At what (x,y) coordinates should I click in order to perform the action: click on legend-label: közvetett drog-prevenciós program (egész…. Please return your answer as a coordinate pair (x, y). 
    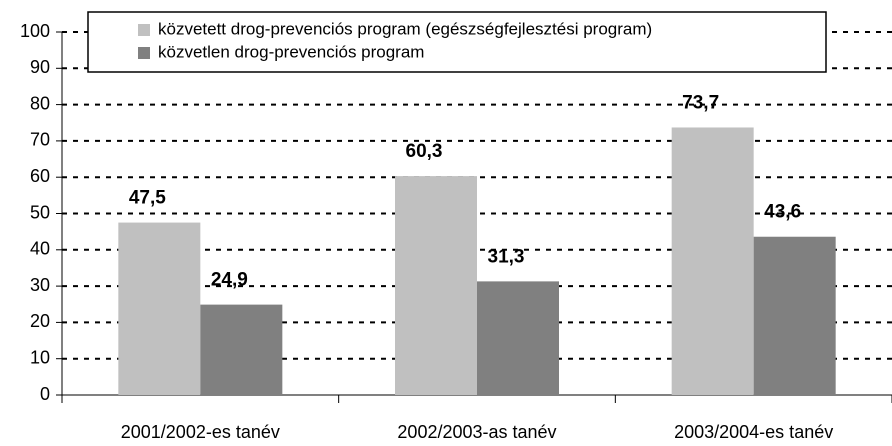
    Looking at the image, I should click on (405, 28).